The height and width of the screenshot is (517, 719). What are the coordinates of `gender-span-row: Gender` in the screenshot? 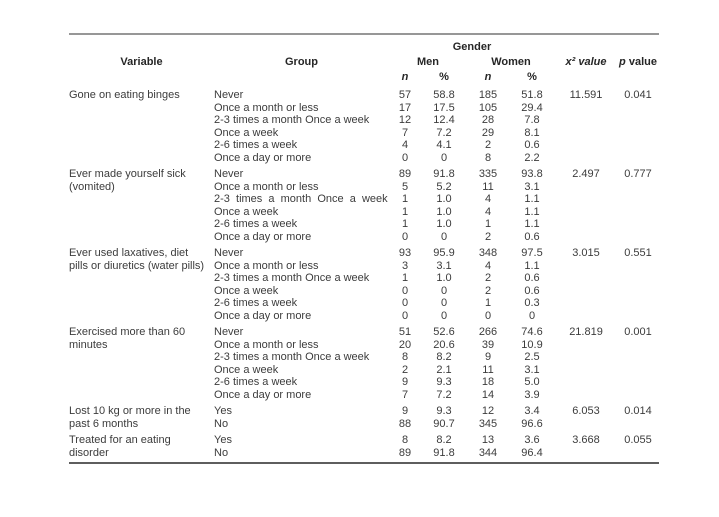 It's located at (364, 43).